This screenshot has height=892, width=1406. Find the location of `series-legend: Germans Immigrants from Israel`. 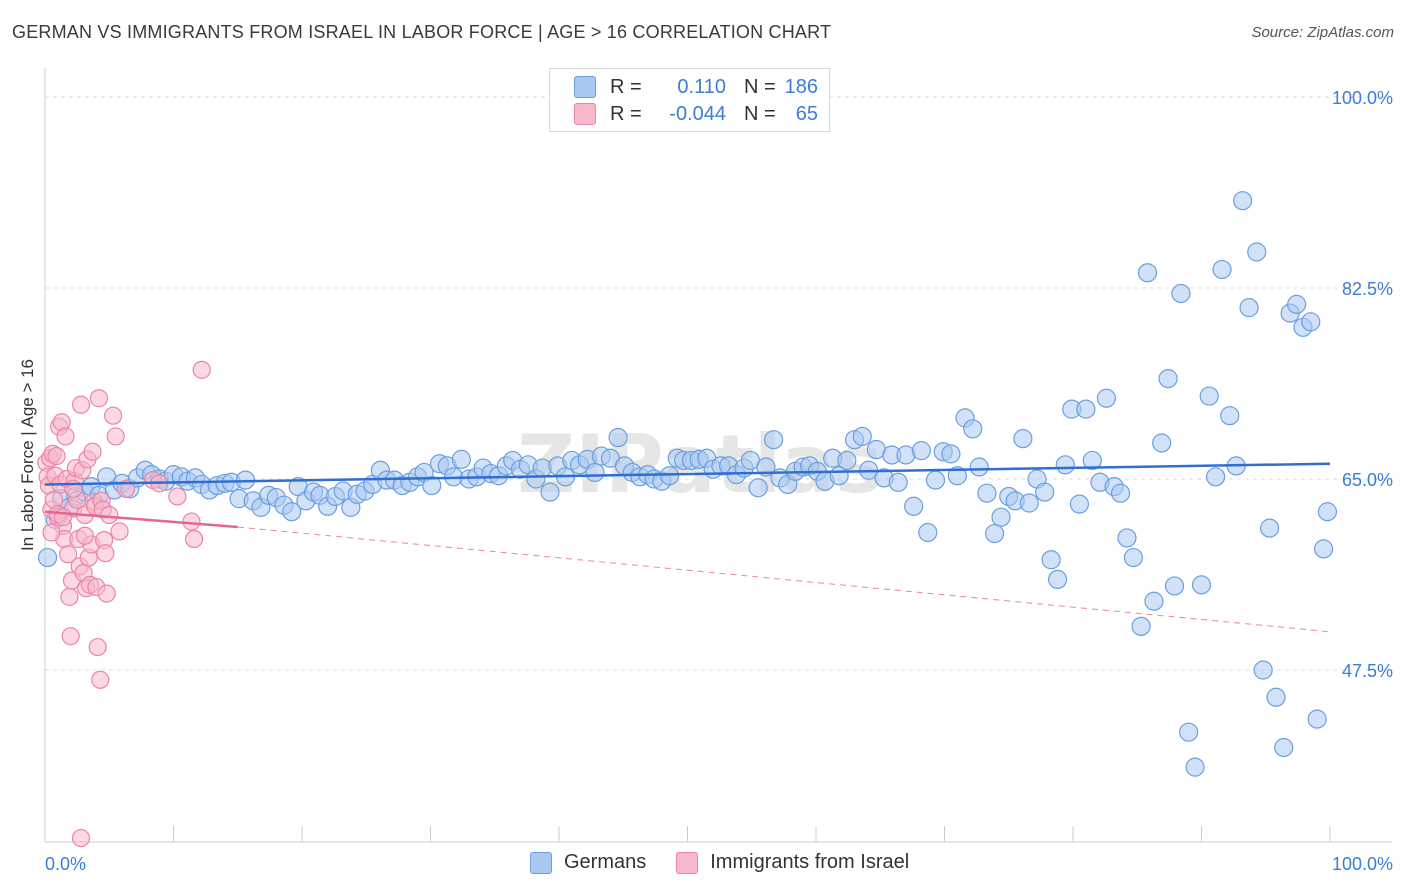

series-legend: Germans Immigrants from Israel is located at coordinates (734, 862).